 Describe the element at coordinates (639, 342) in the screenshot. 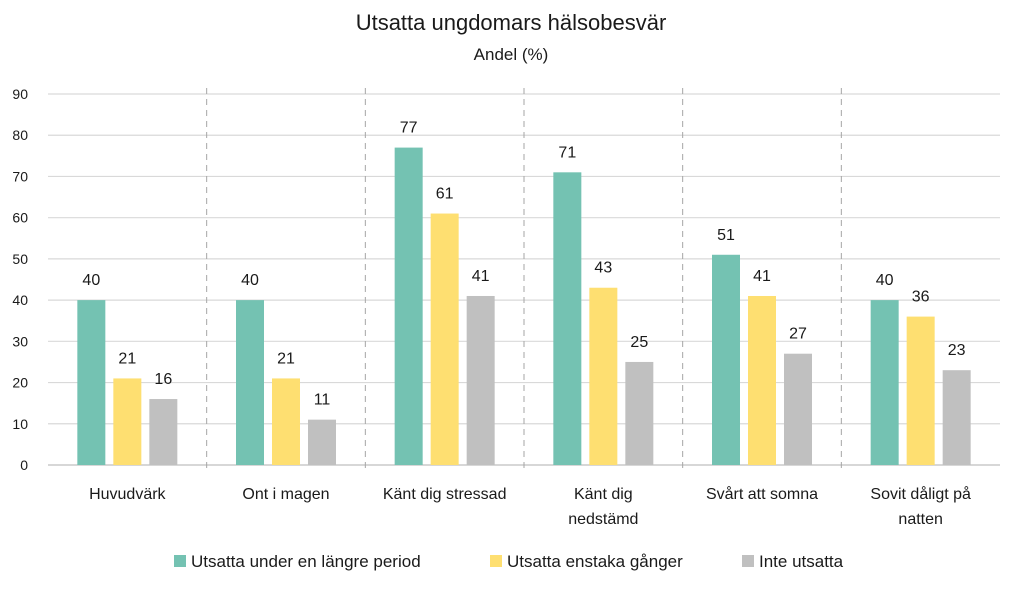

I see `data-label: 25` at that location.